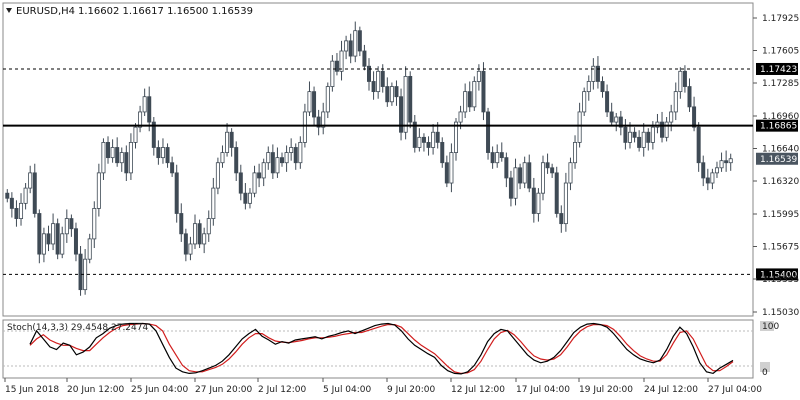  I want to click on stoch-scale-top-box, so click(767, 326).